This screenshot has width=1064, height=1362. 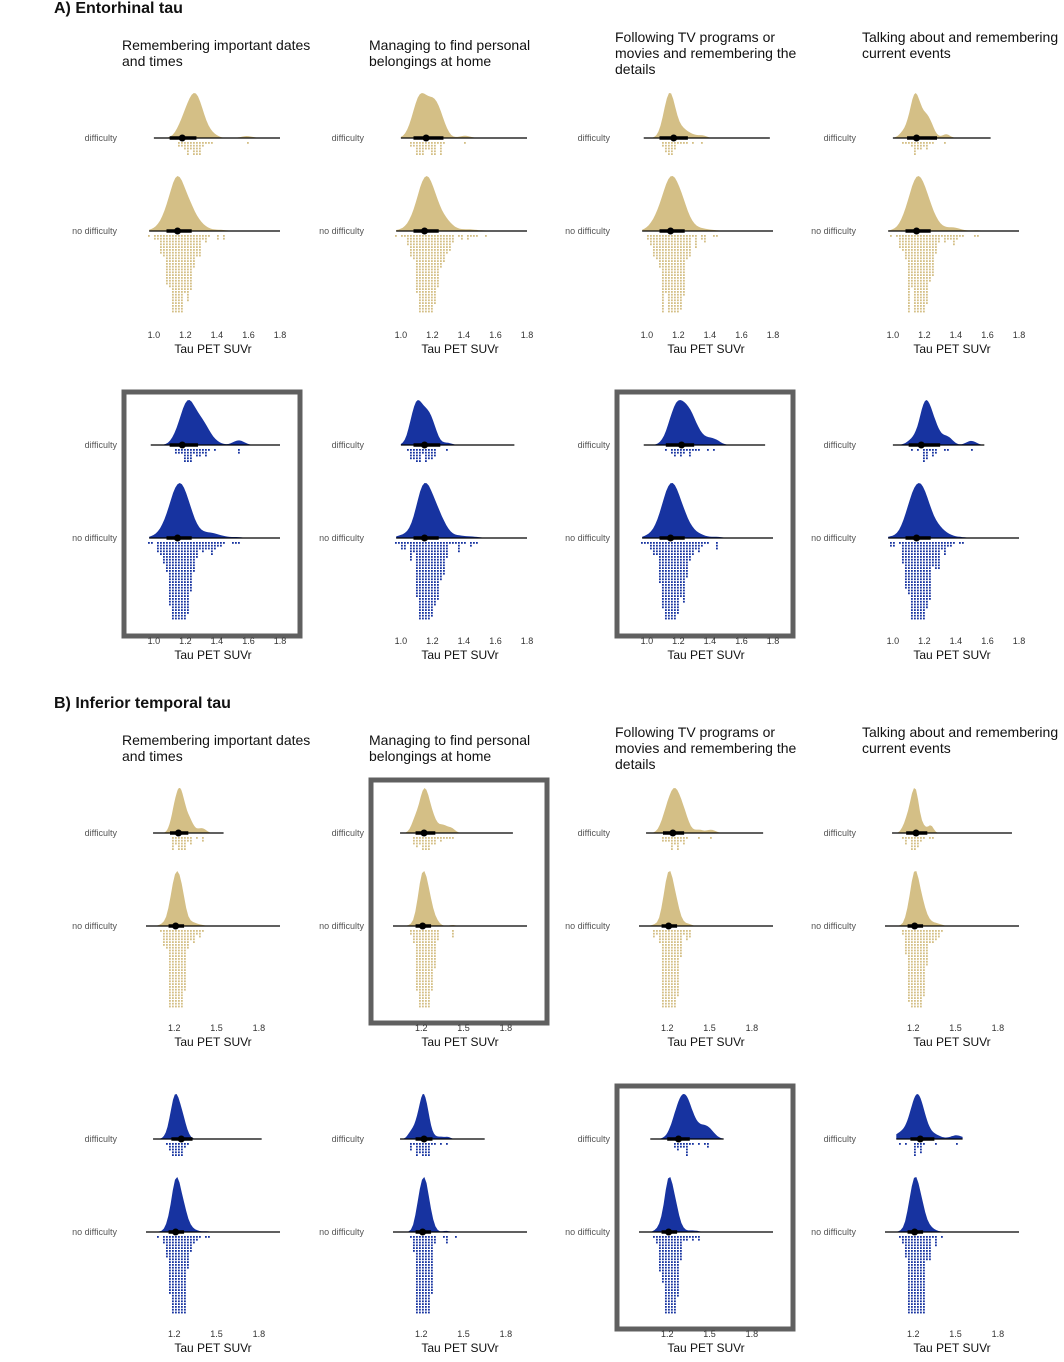 I want to click on category-label: difficulty, so click(x=101, y=138).